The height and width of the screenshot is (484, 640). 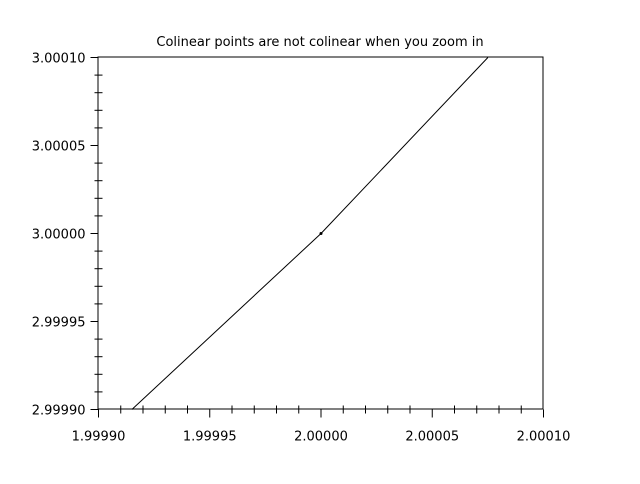 What do you see at coordinates (59, 411) in the screenshot?
I see `y-tick-label: 2.99990` at bounding box center [59, 411].